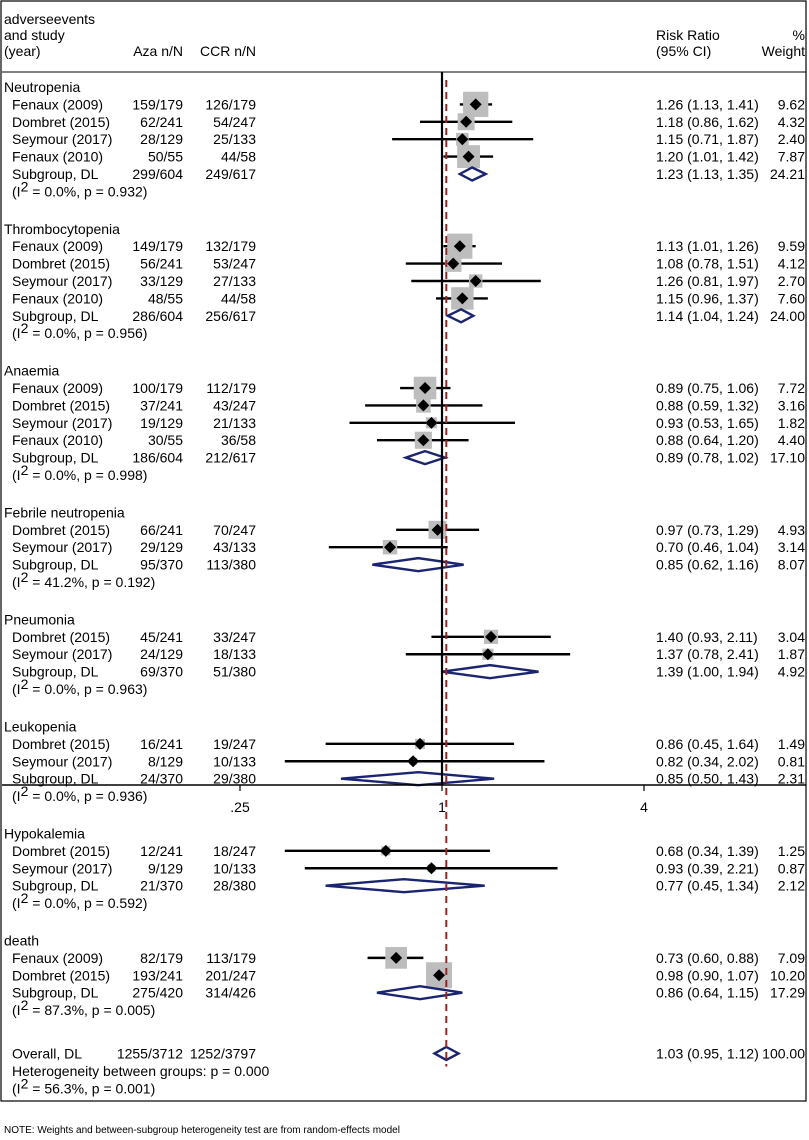  What do you see at coordinates (161, 139) in the screenshot?
I see `study-aza: 28/129` at bounding box center [161, 139].